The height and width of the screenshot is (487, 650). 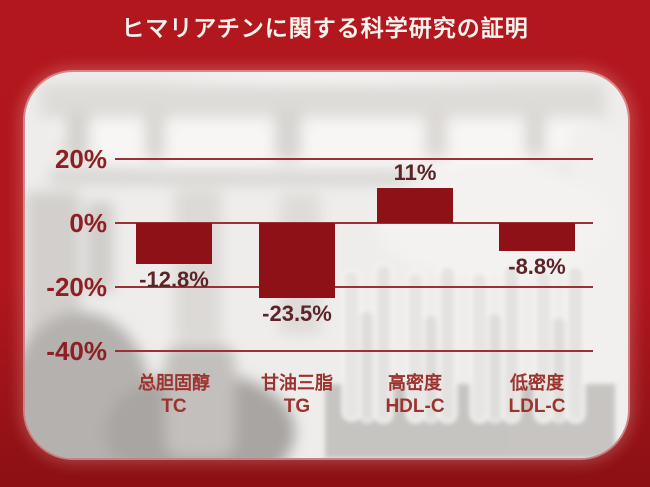 I want to click on category-label: 甘油三脂 TG, so click(x=297, y=395).